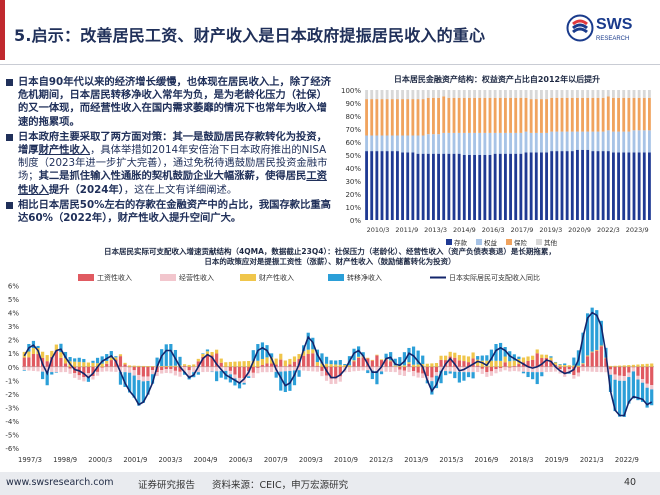 The width and height of the screenshot is (660, 495). I want to click on legend-label: 转移净收入, so click(364, 277).